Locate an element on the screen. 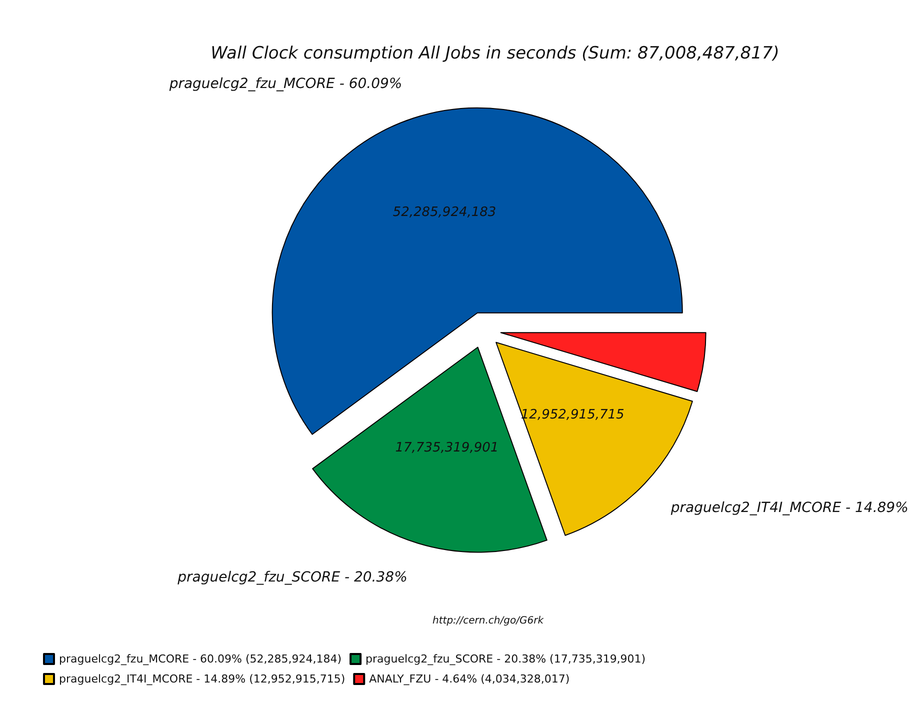 The height and width of the screenshot is (712, 922). legend-label: praguelcg2_IT4I_MCORE - 14.89% (12,952,915,715) is located at coordinates (202, 679).